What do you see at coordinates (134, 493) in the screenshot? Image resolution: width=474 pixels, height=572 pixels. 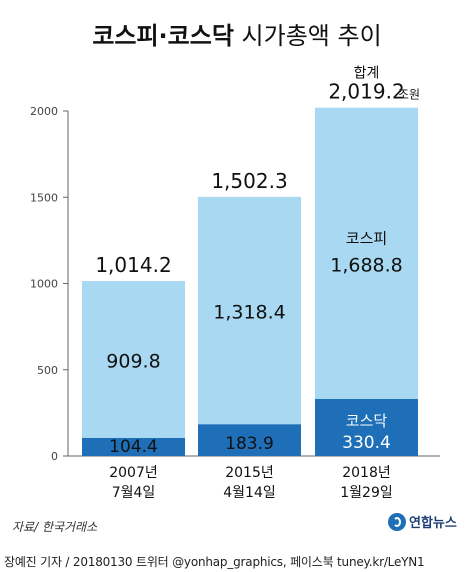 I see `x-tick-label-date: 7월4일` at bounding box center [134, 493].